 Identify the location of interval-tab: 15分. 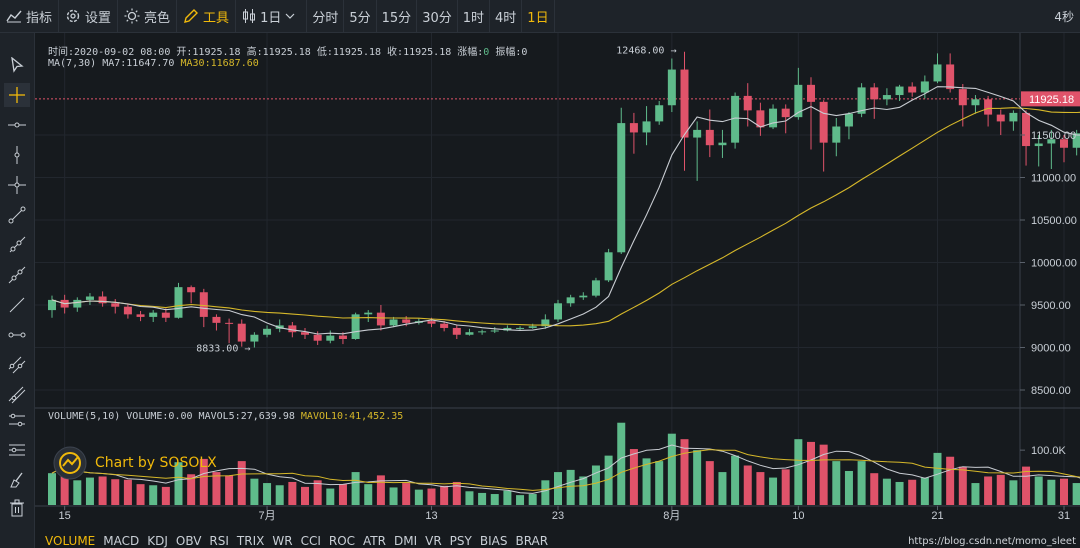
(397, 16).